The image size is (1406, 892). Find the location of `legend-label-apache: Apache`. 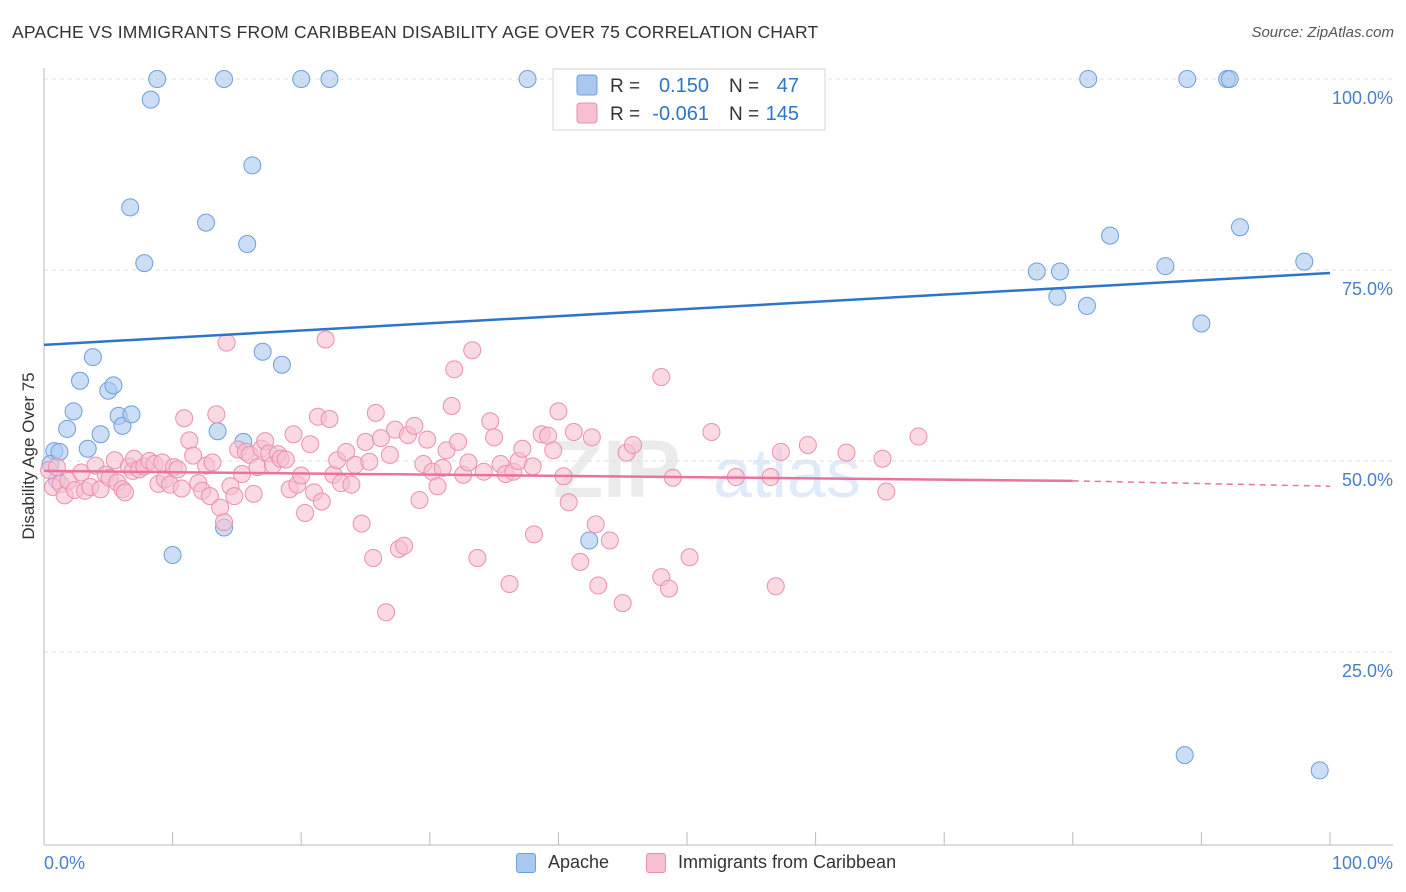

legend-label-apache: Apache is located at coordinates (579, 862).